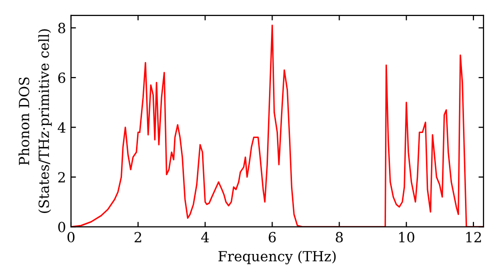 Image resolution: width=500 pixels, height=280 pixels. I want to click on x-tick-label: 4, so click(205, 237).